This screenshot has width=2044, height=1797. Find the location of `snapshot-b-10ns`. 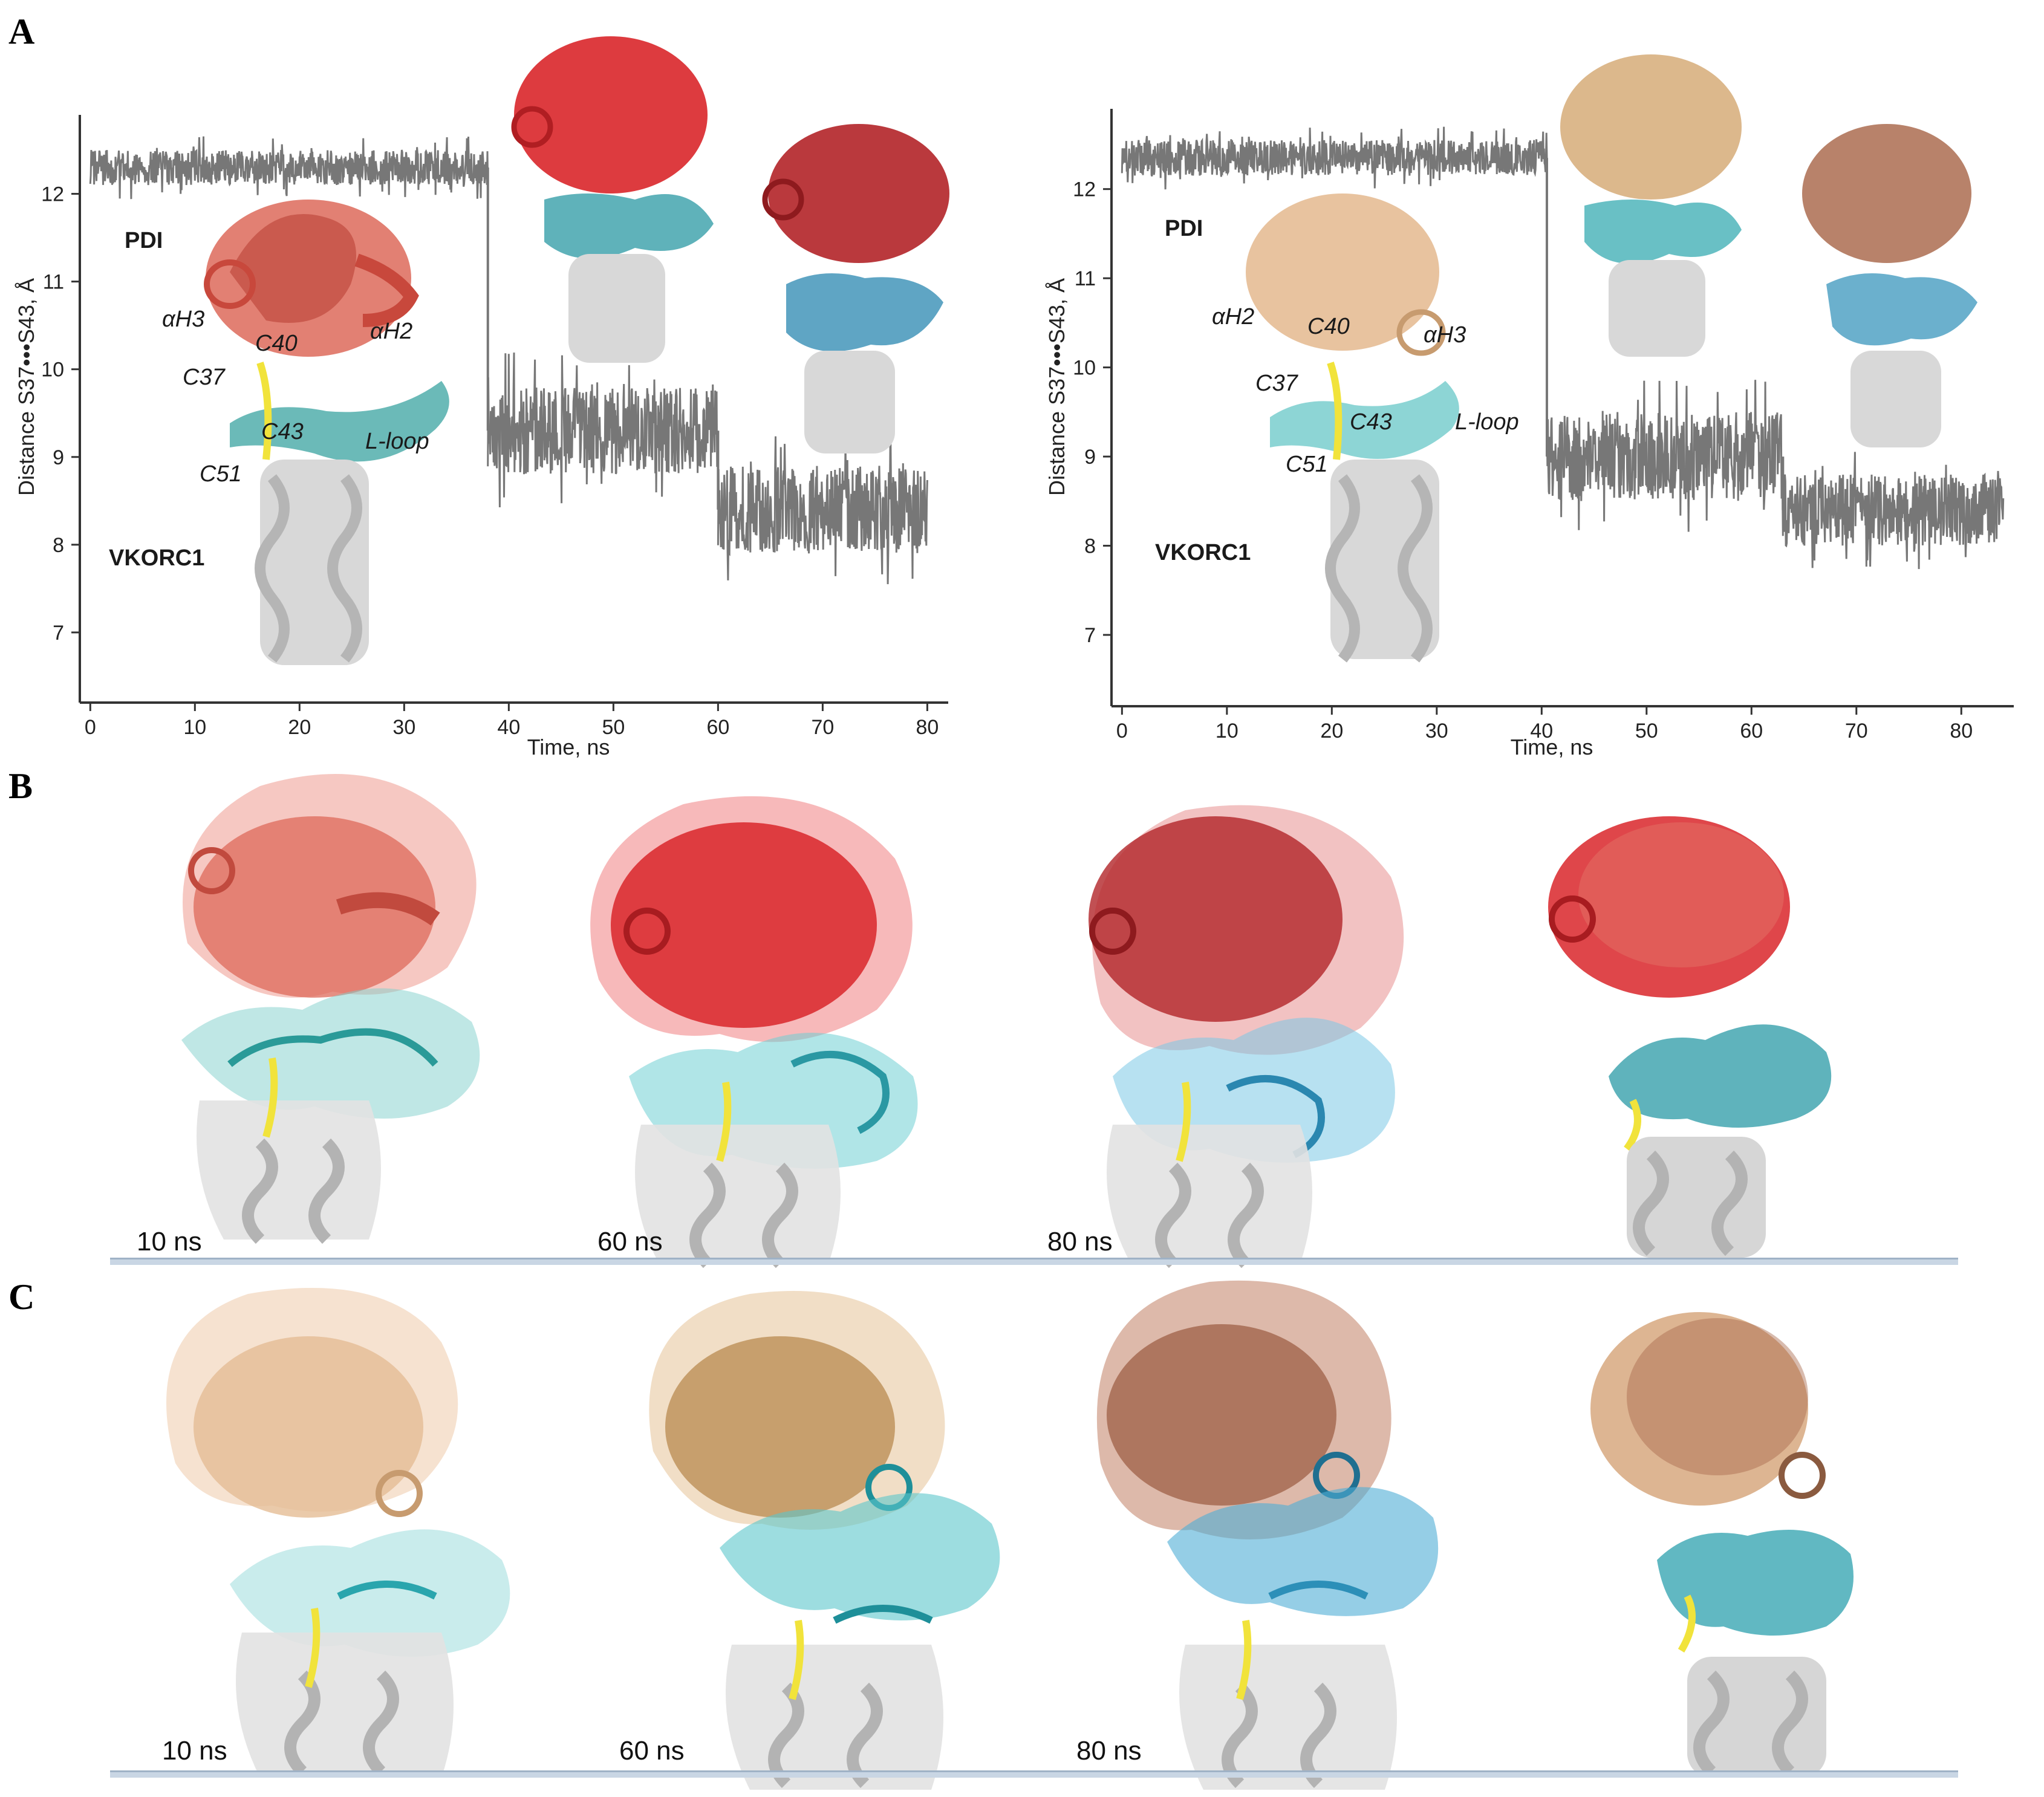

snapshot-b-10ns is located at coordinates (331, 1009).